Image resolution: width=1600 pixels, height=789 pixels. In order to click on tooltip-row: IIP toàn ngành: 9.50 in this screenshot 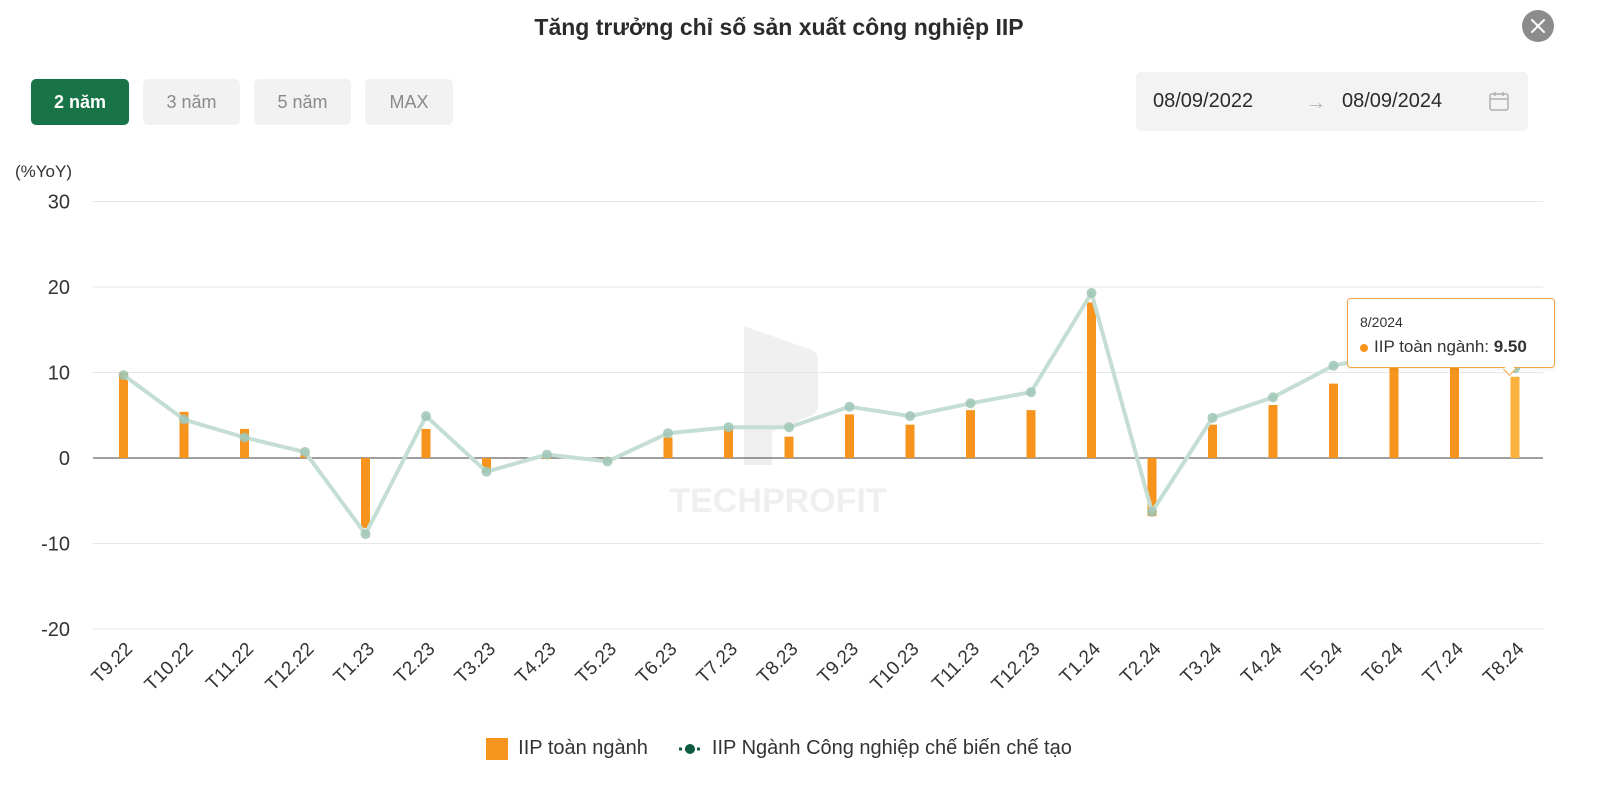, I will do `click(1443, 347)`.